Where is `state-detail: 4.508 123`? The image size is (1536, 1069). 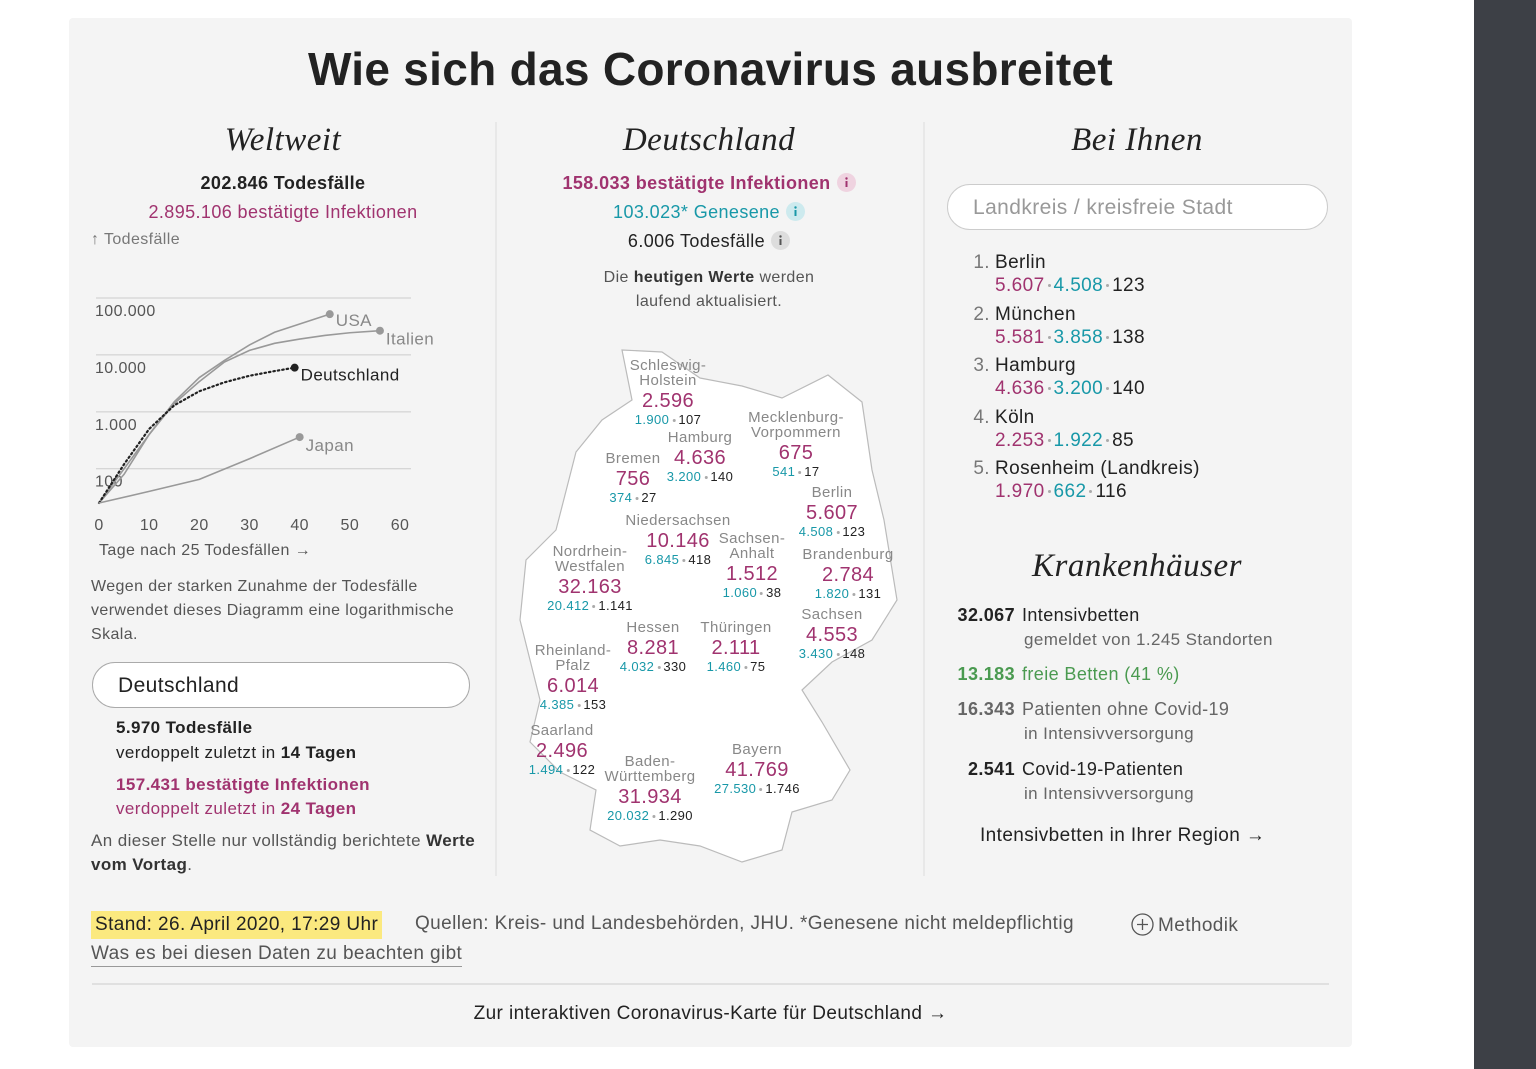
state-detail: 4.508 123 is located at coordinates (832, 532).